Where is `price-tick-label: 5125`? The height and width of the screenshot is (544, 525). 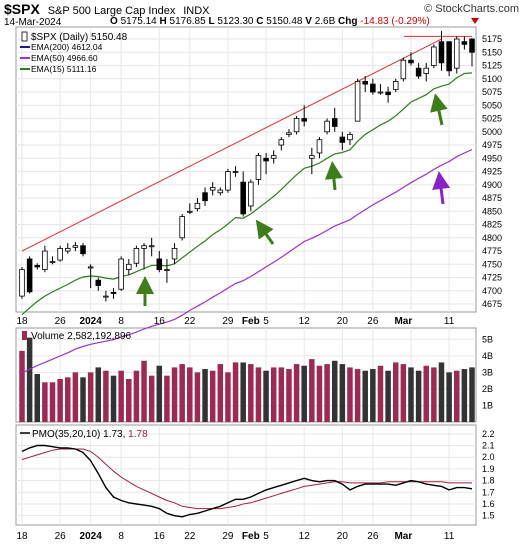 price-tick-label: 5125 is located at coordinates (492, 66).